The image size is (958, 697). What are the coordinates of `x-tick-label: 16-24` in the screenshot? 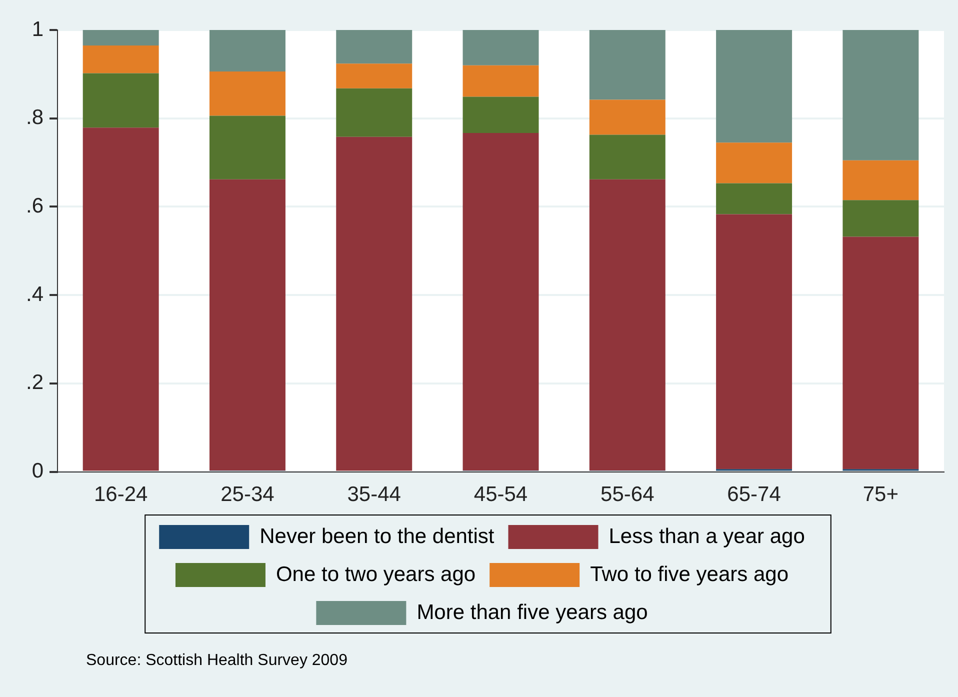 It's located at (121, 494).